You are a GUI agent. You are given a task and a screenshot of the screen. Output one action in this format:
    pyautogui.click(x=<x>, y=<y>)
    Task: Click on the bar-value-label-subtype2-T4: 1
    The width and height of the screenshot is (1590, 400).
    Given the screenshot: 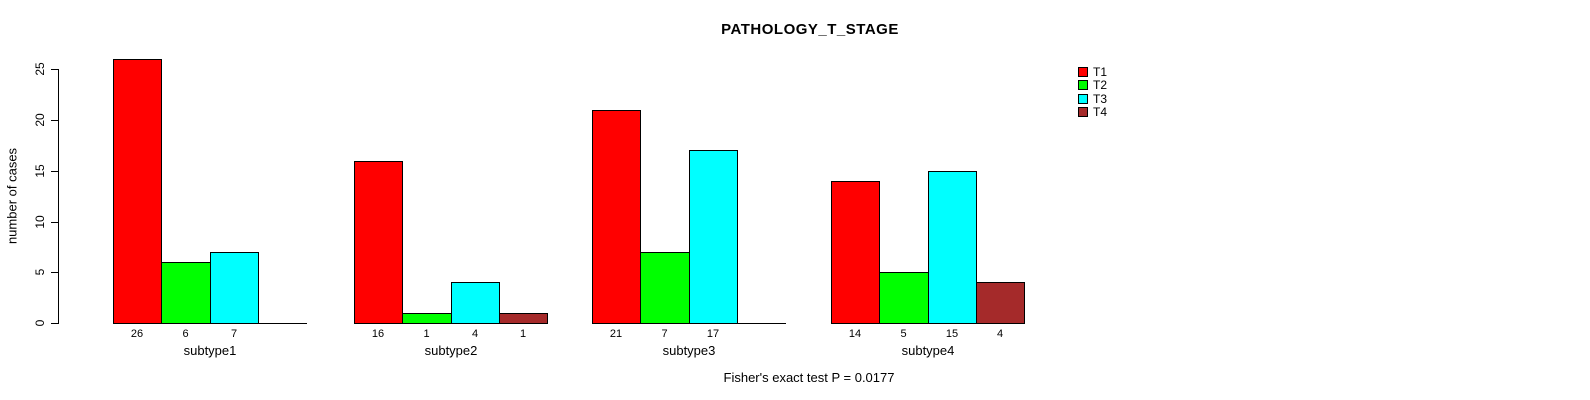 What is the action you would take?
    pyautogui.click(x=523, y=334)
    